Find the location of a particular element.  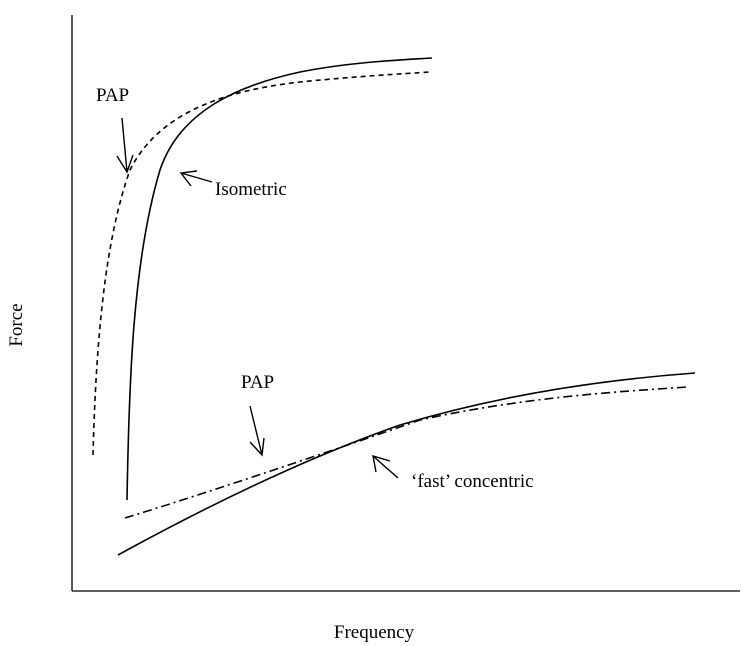

x-axis-label: Frequency is located at coordinates (374, 632).